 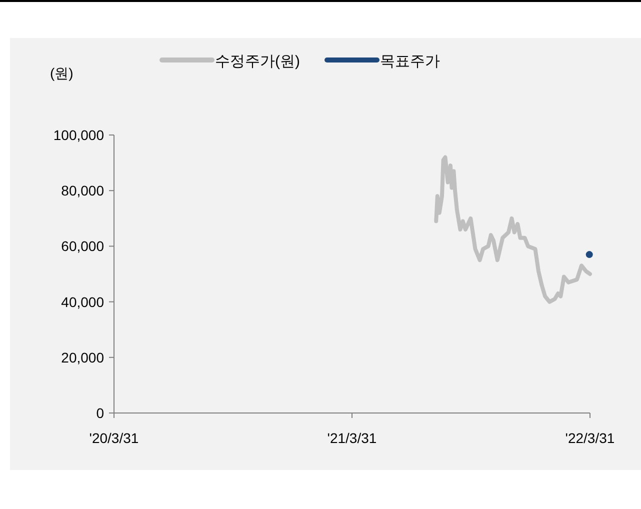 I want to click on x-tick-label: '20/3/31, so click(x=114, y=438).